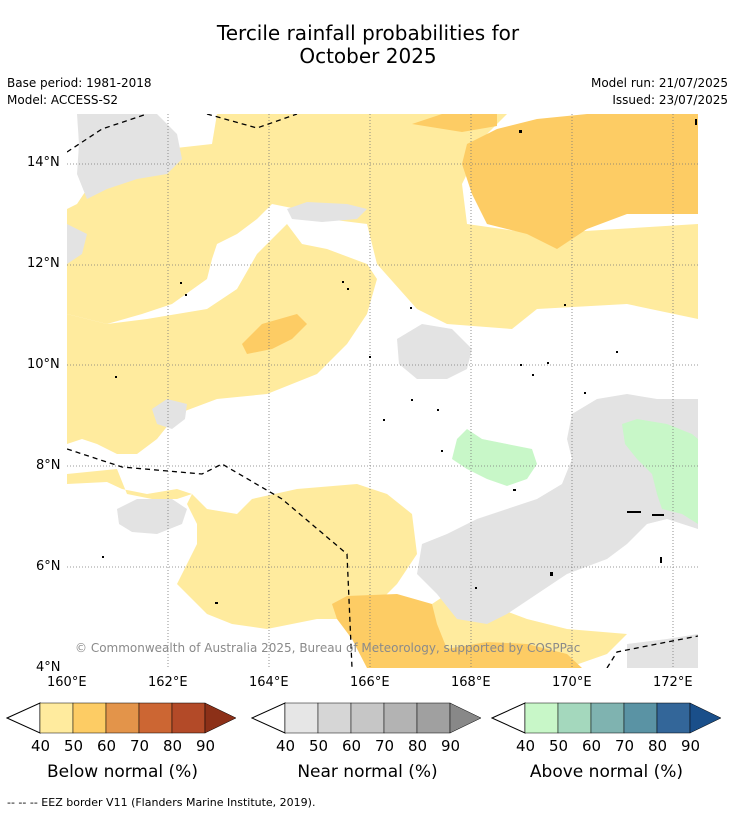 The image size is (736, 816). What do you see at coordinates (274, 334) in the screenshot?
I see `region-center-orange` at bounding box center [274, 334].